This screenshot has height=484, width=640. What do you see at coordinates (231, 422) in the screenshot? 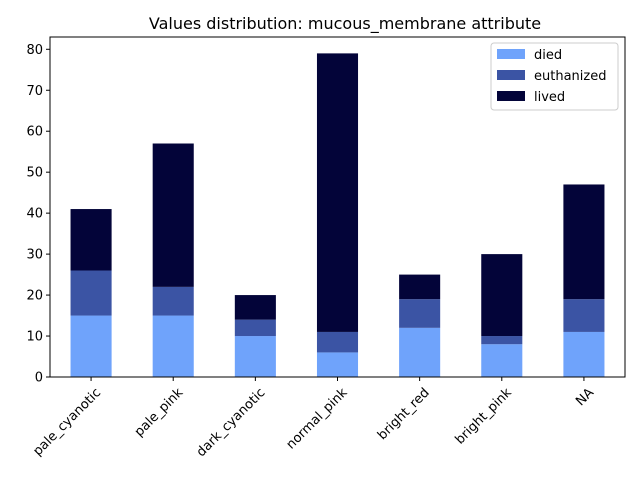
I see `x-tick-label-dark_cyanotic: dark_cyanotic` at bounding box center [231, 422].